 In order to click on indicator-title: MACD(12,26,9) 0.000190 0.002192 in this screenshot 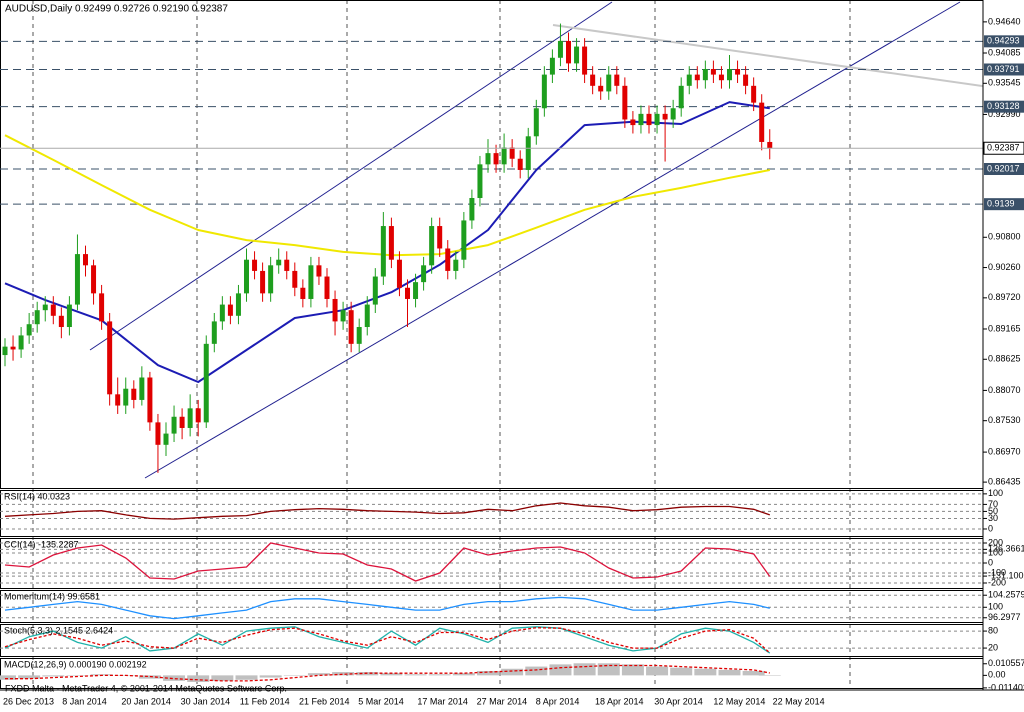, I will do `click(75, 664)`.